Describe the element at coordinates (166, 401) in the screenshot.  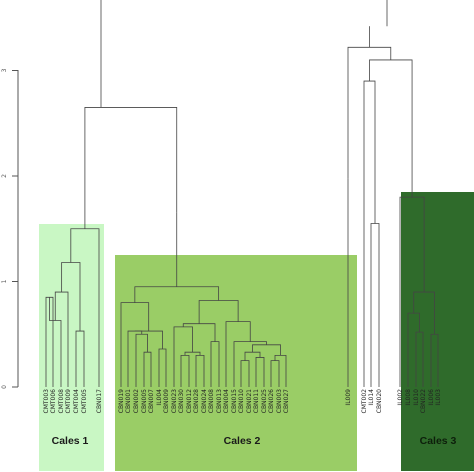
I see `leaf-label: CBN009` at that location.